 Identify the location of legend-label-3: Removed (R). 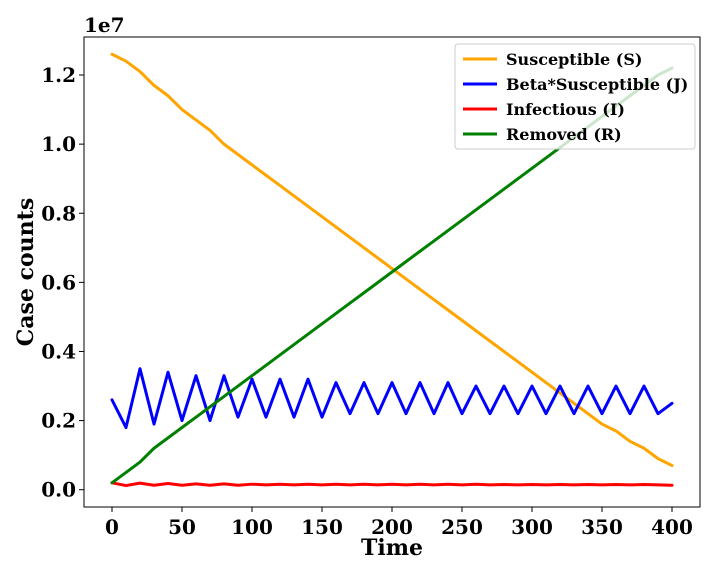
(564, 134).